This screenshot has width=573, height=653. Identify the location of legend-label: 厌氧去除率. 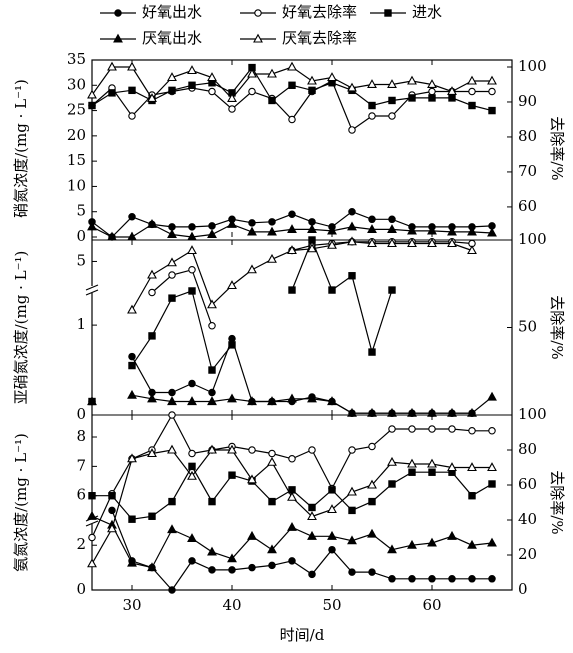
(319, 38).